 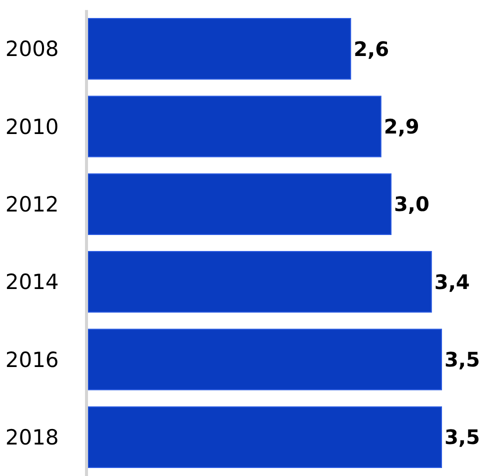 I want to click on y-tick-label: 2016, so click(x=32, y=360).